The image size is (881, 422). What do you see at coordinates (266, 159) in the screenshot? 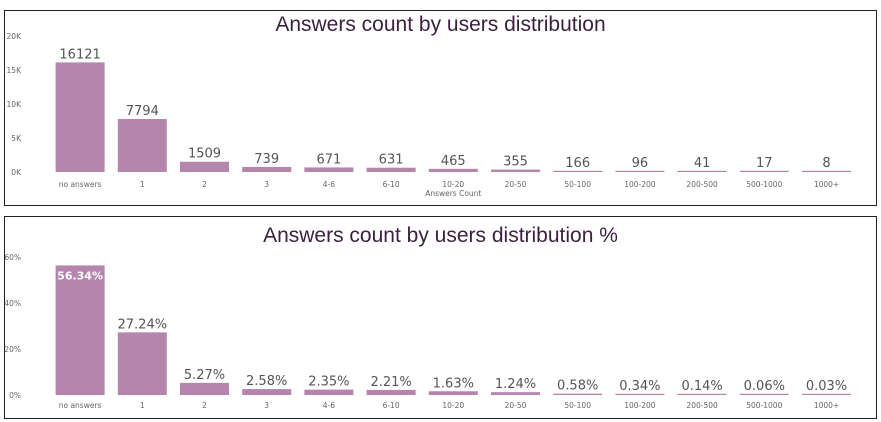
I see `data-label: 739` at bounding box center [266, 159].